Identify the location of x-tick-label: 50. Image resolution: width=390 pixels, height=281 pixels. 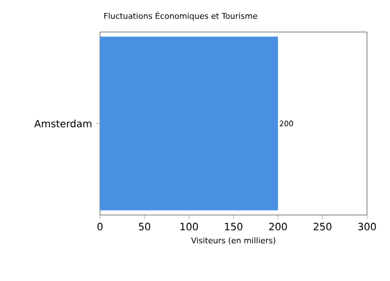
(144, 226).